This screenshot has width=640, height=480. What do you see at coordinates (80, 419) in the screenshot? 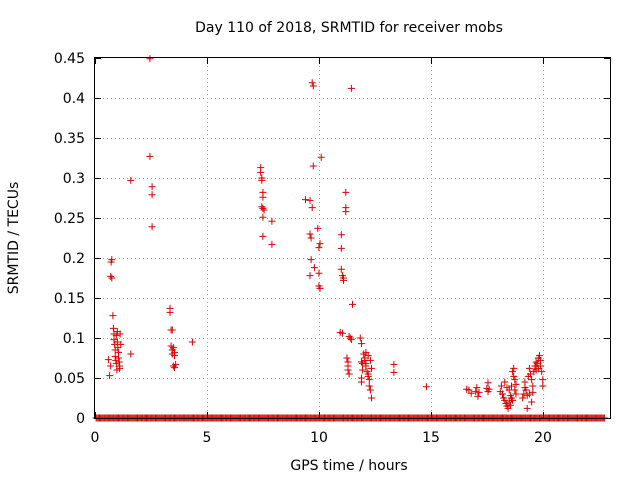
I see `y-tick-label: 0` at bounding box center [80, 419].